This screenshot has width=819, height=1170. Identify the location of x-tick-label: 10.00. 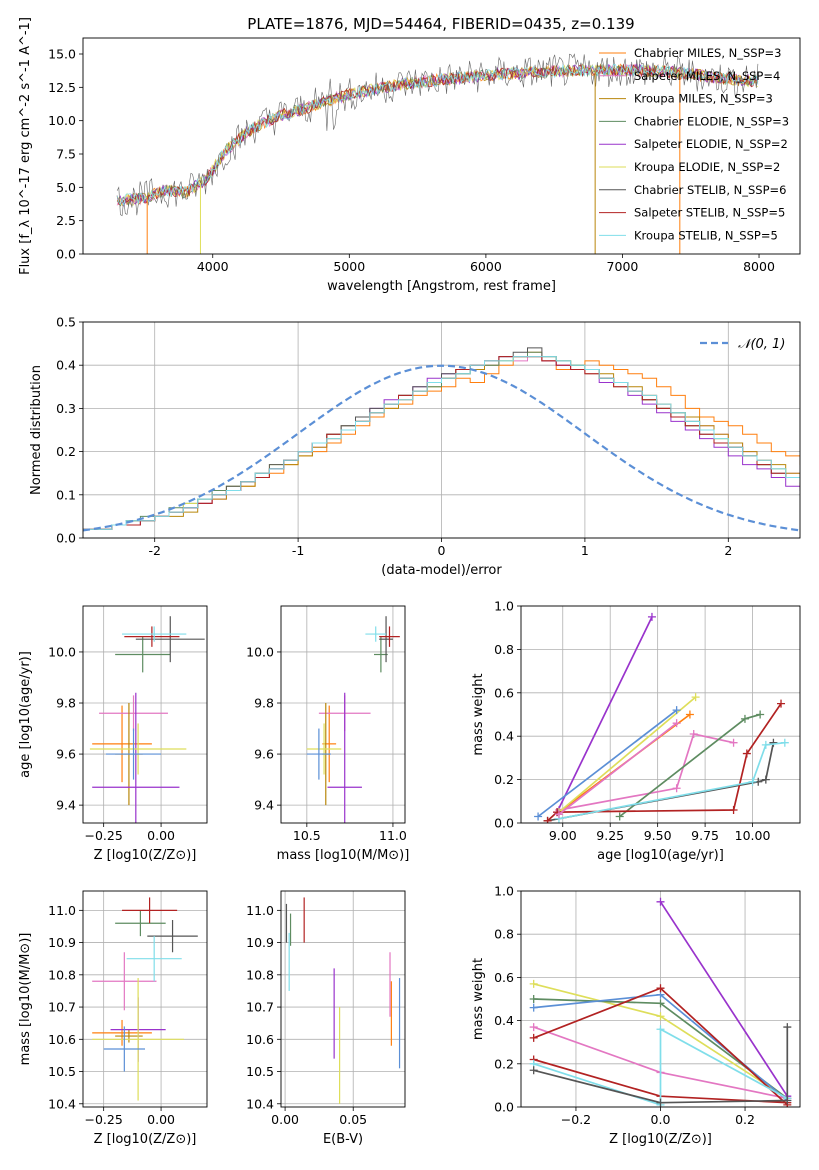
(753, 835).